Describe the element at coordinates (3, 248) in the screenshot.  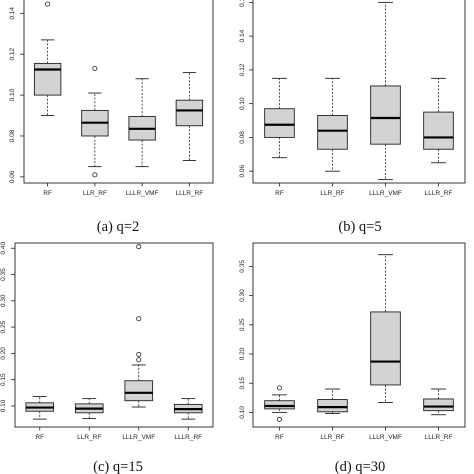
I see `y-tick-label: 0.40` at that location.